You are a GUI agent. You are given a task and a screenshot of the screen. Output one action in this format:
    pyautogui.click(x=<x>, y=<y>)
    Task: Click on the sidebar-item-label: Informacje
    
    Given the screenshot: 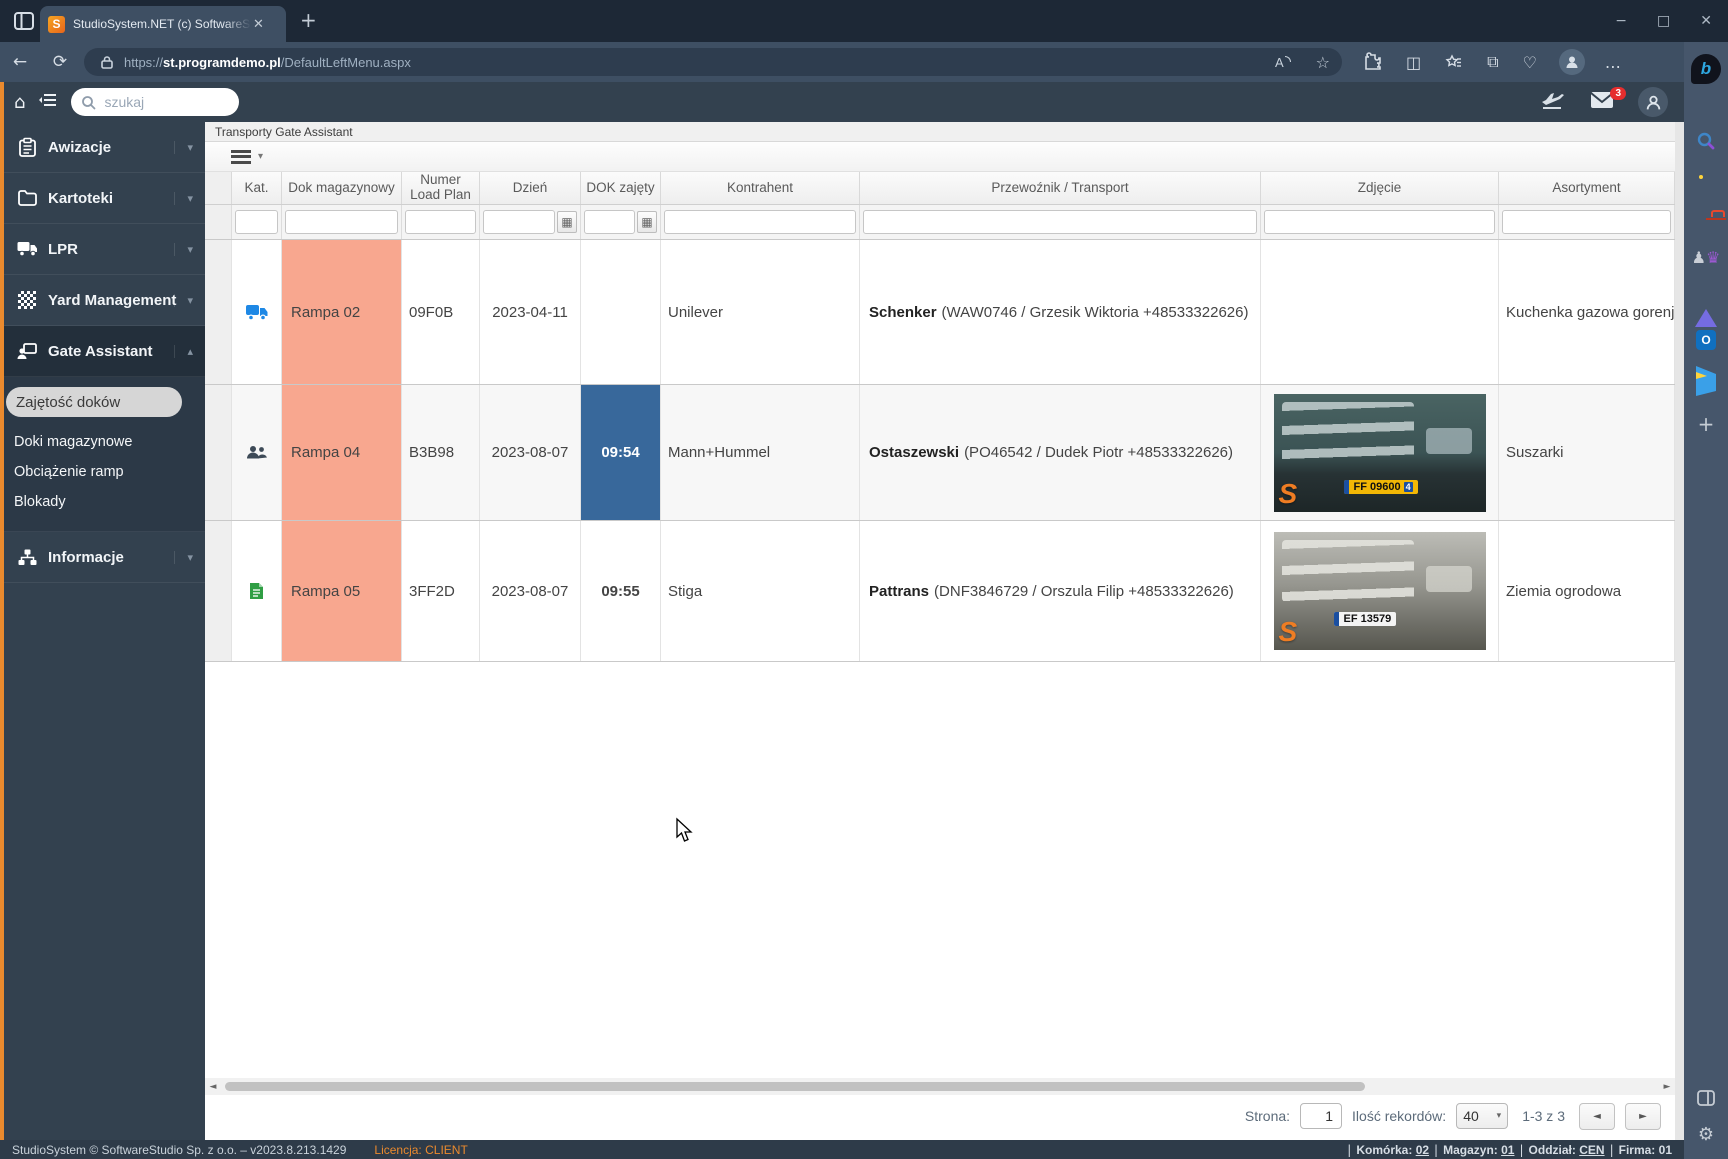 What is the action you would take?
    pyautogui.click(x=86, y=557)
    